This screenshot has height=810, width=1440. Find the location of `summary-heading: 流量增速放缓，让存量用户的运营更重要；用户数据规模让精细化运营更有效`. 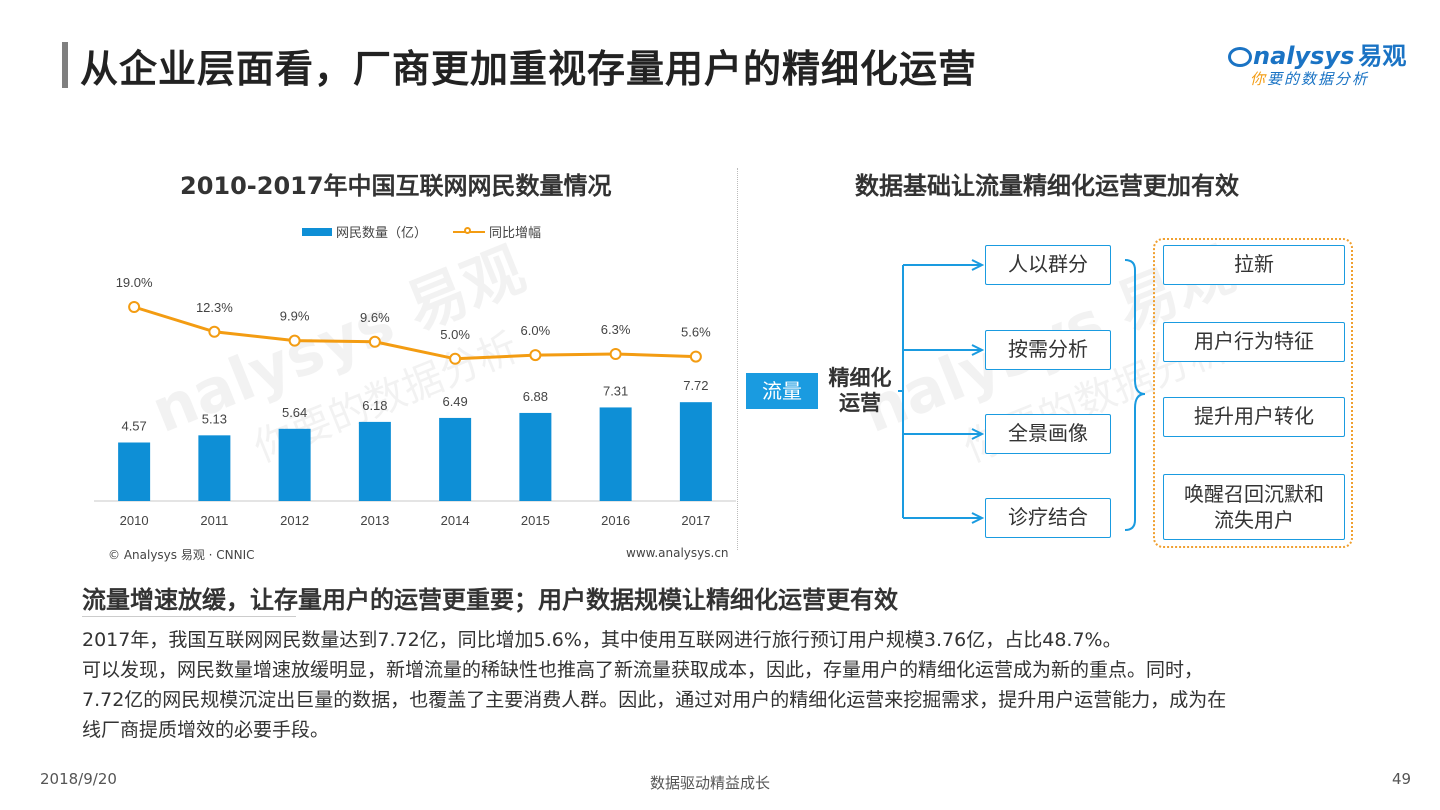

summary-heading: 流量增速放缓，让存量用户的运营更重要；用户数据规模让精细化运营更有效 is located at coordinates (490, 600).